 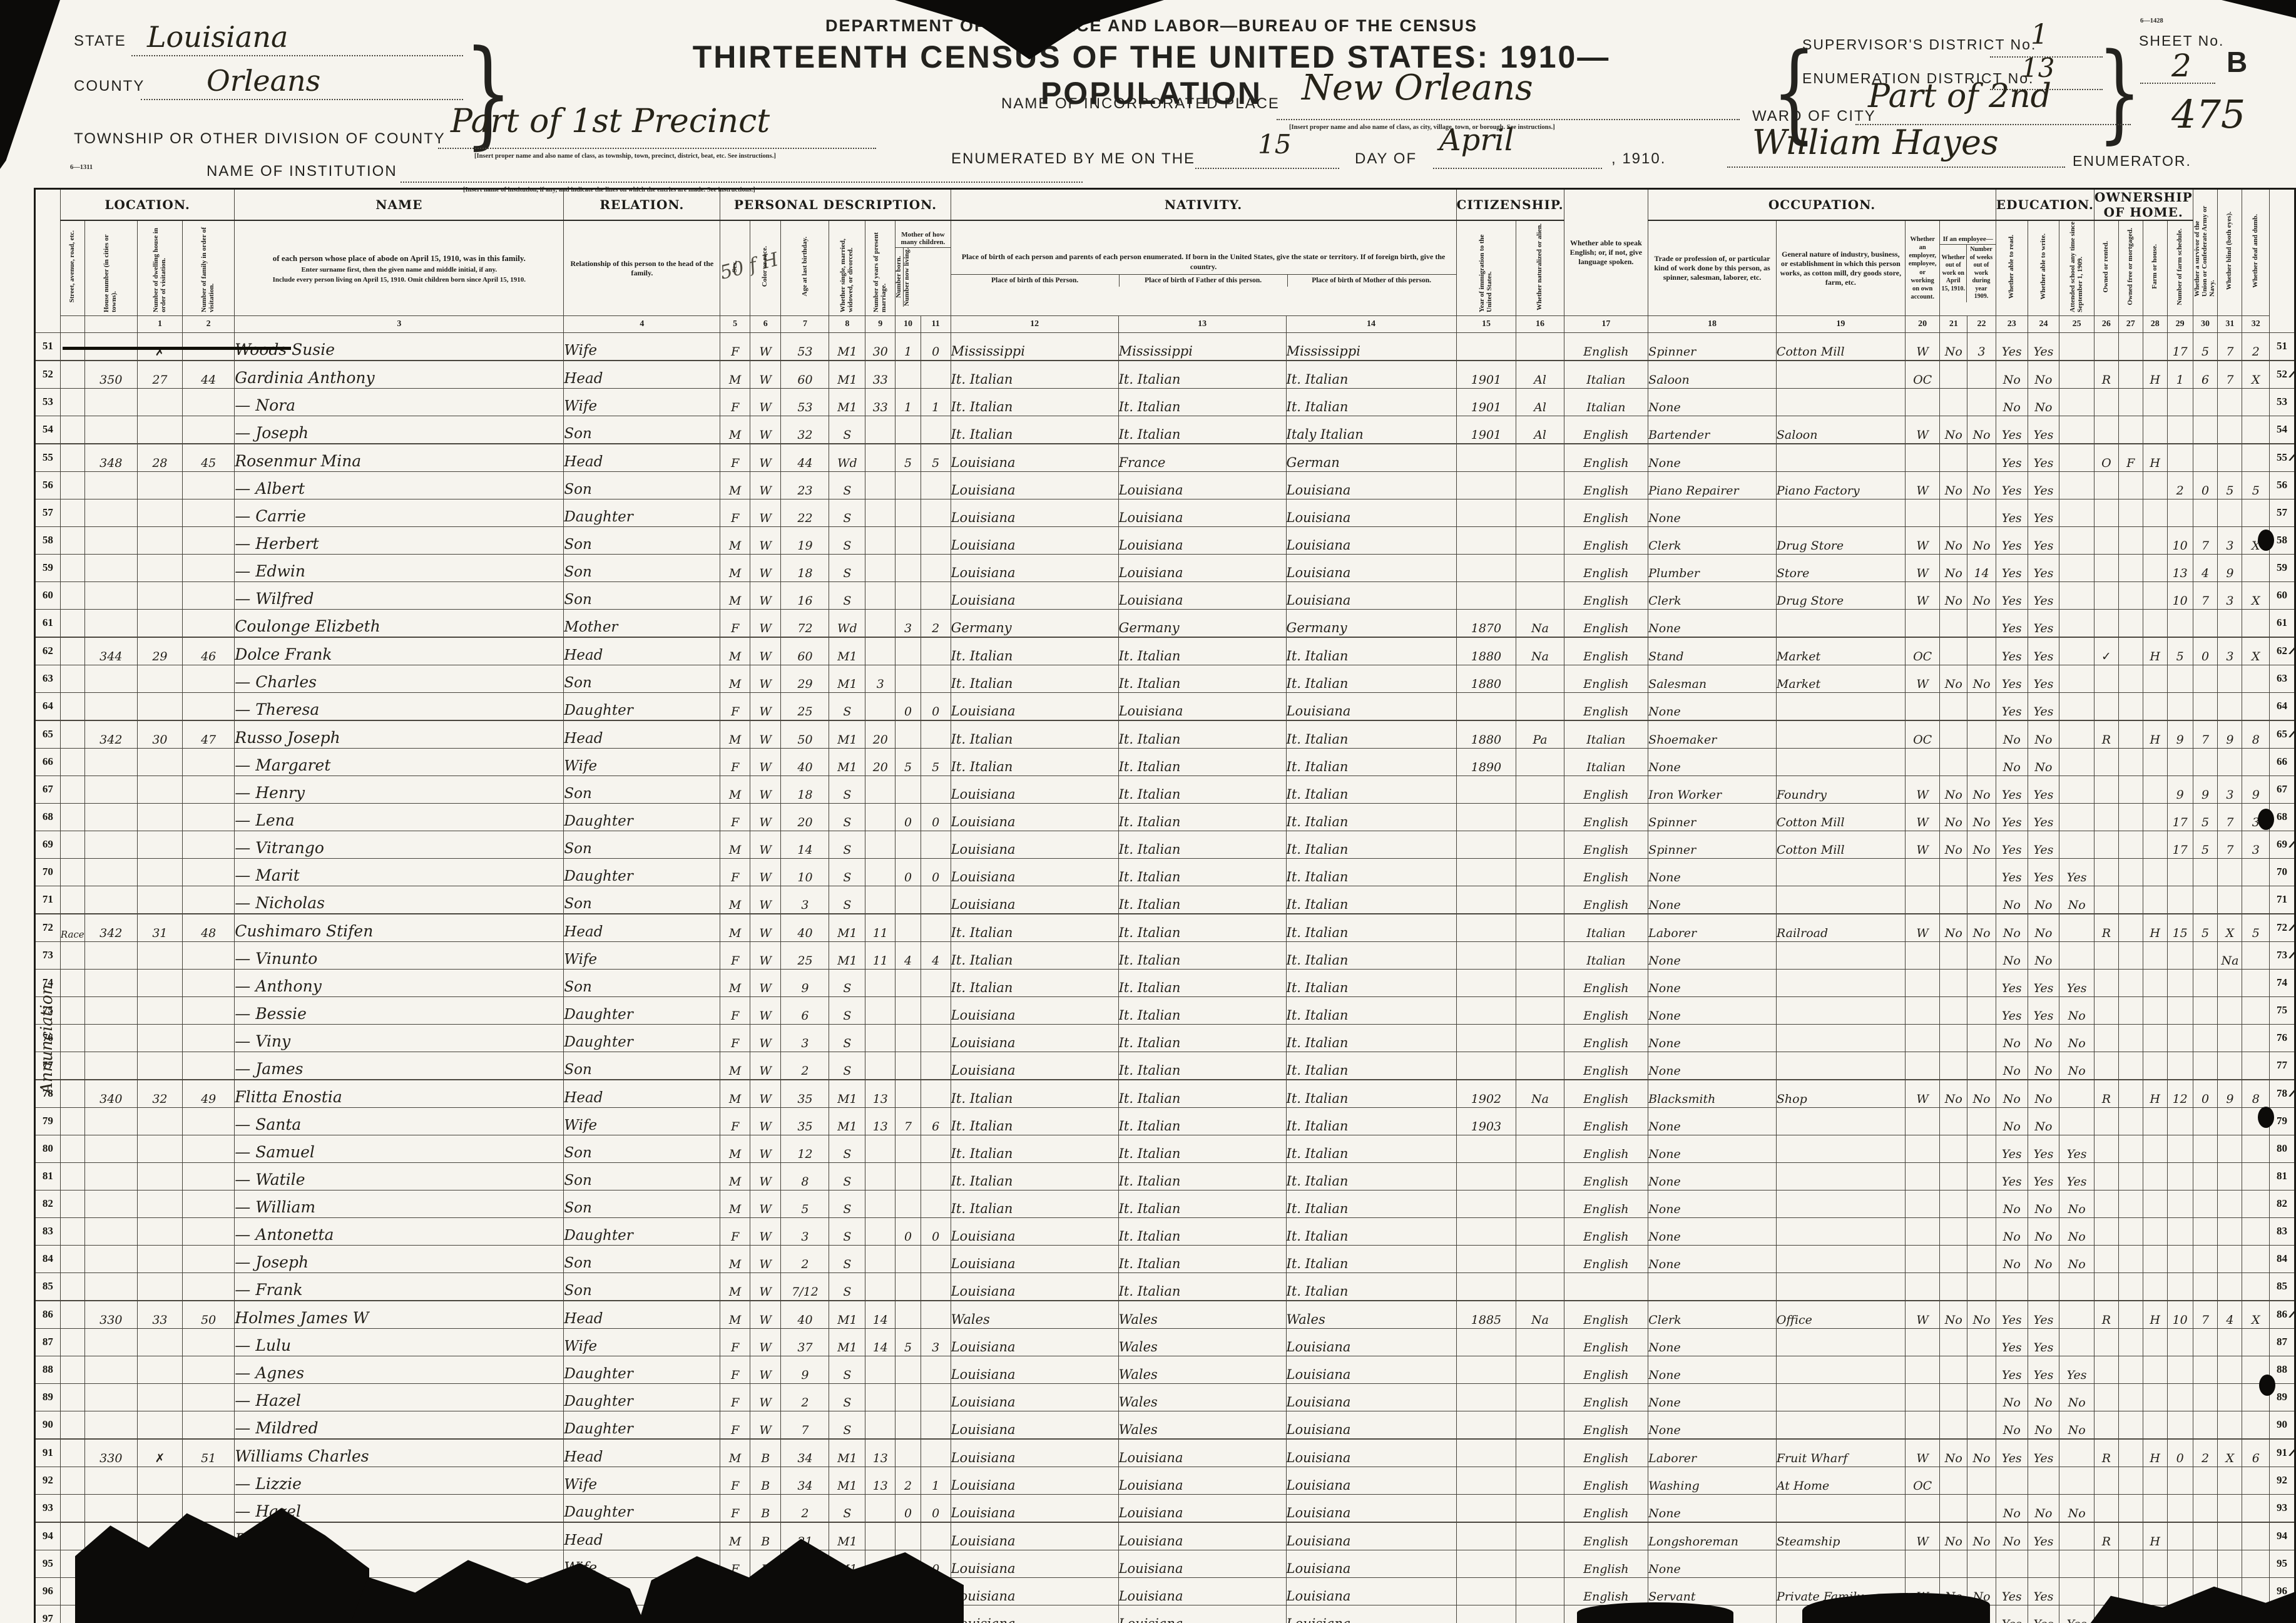 What do you see at coordinates (2230, 568) in the screenshot?
I see `cell-c31: 9` at bounding box center [2230, 568].